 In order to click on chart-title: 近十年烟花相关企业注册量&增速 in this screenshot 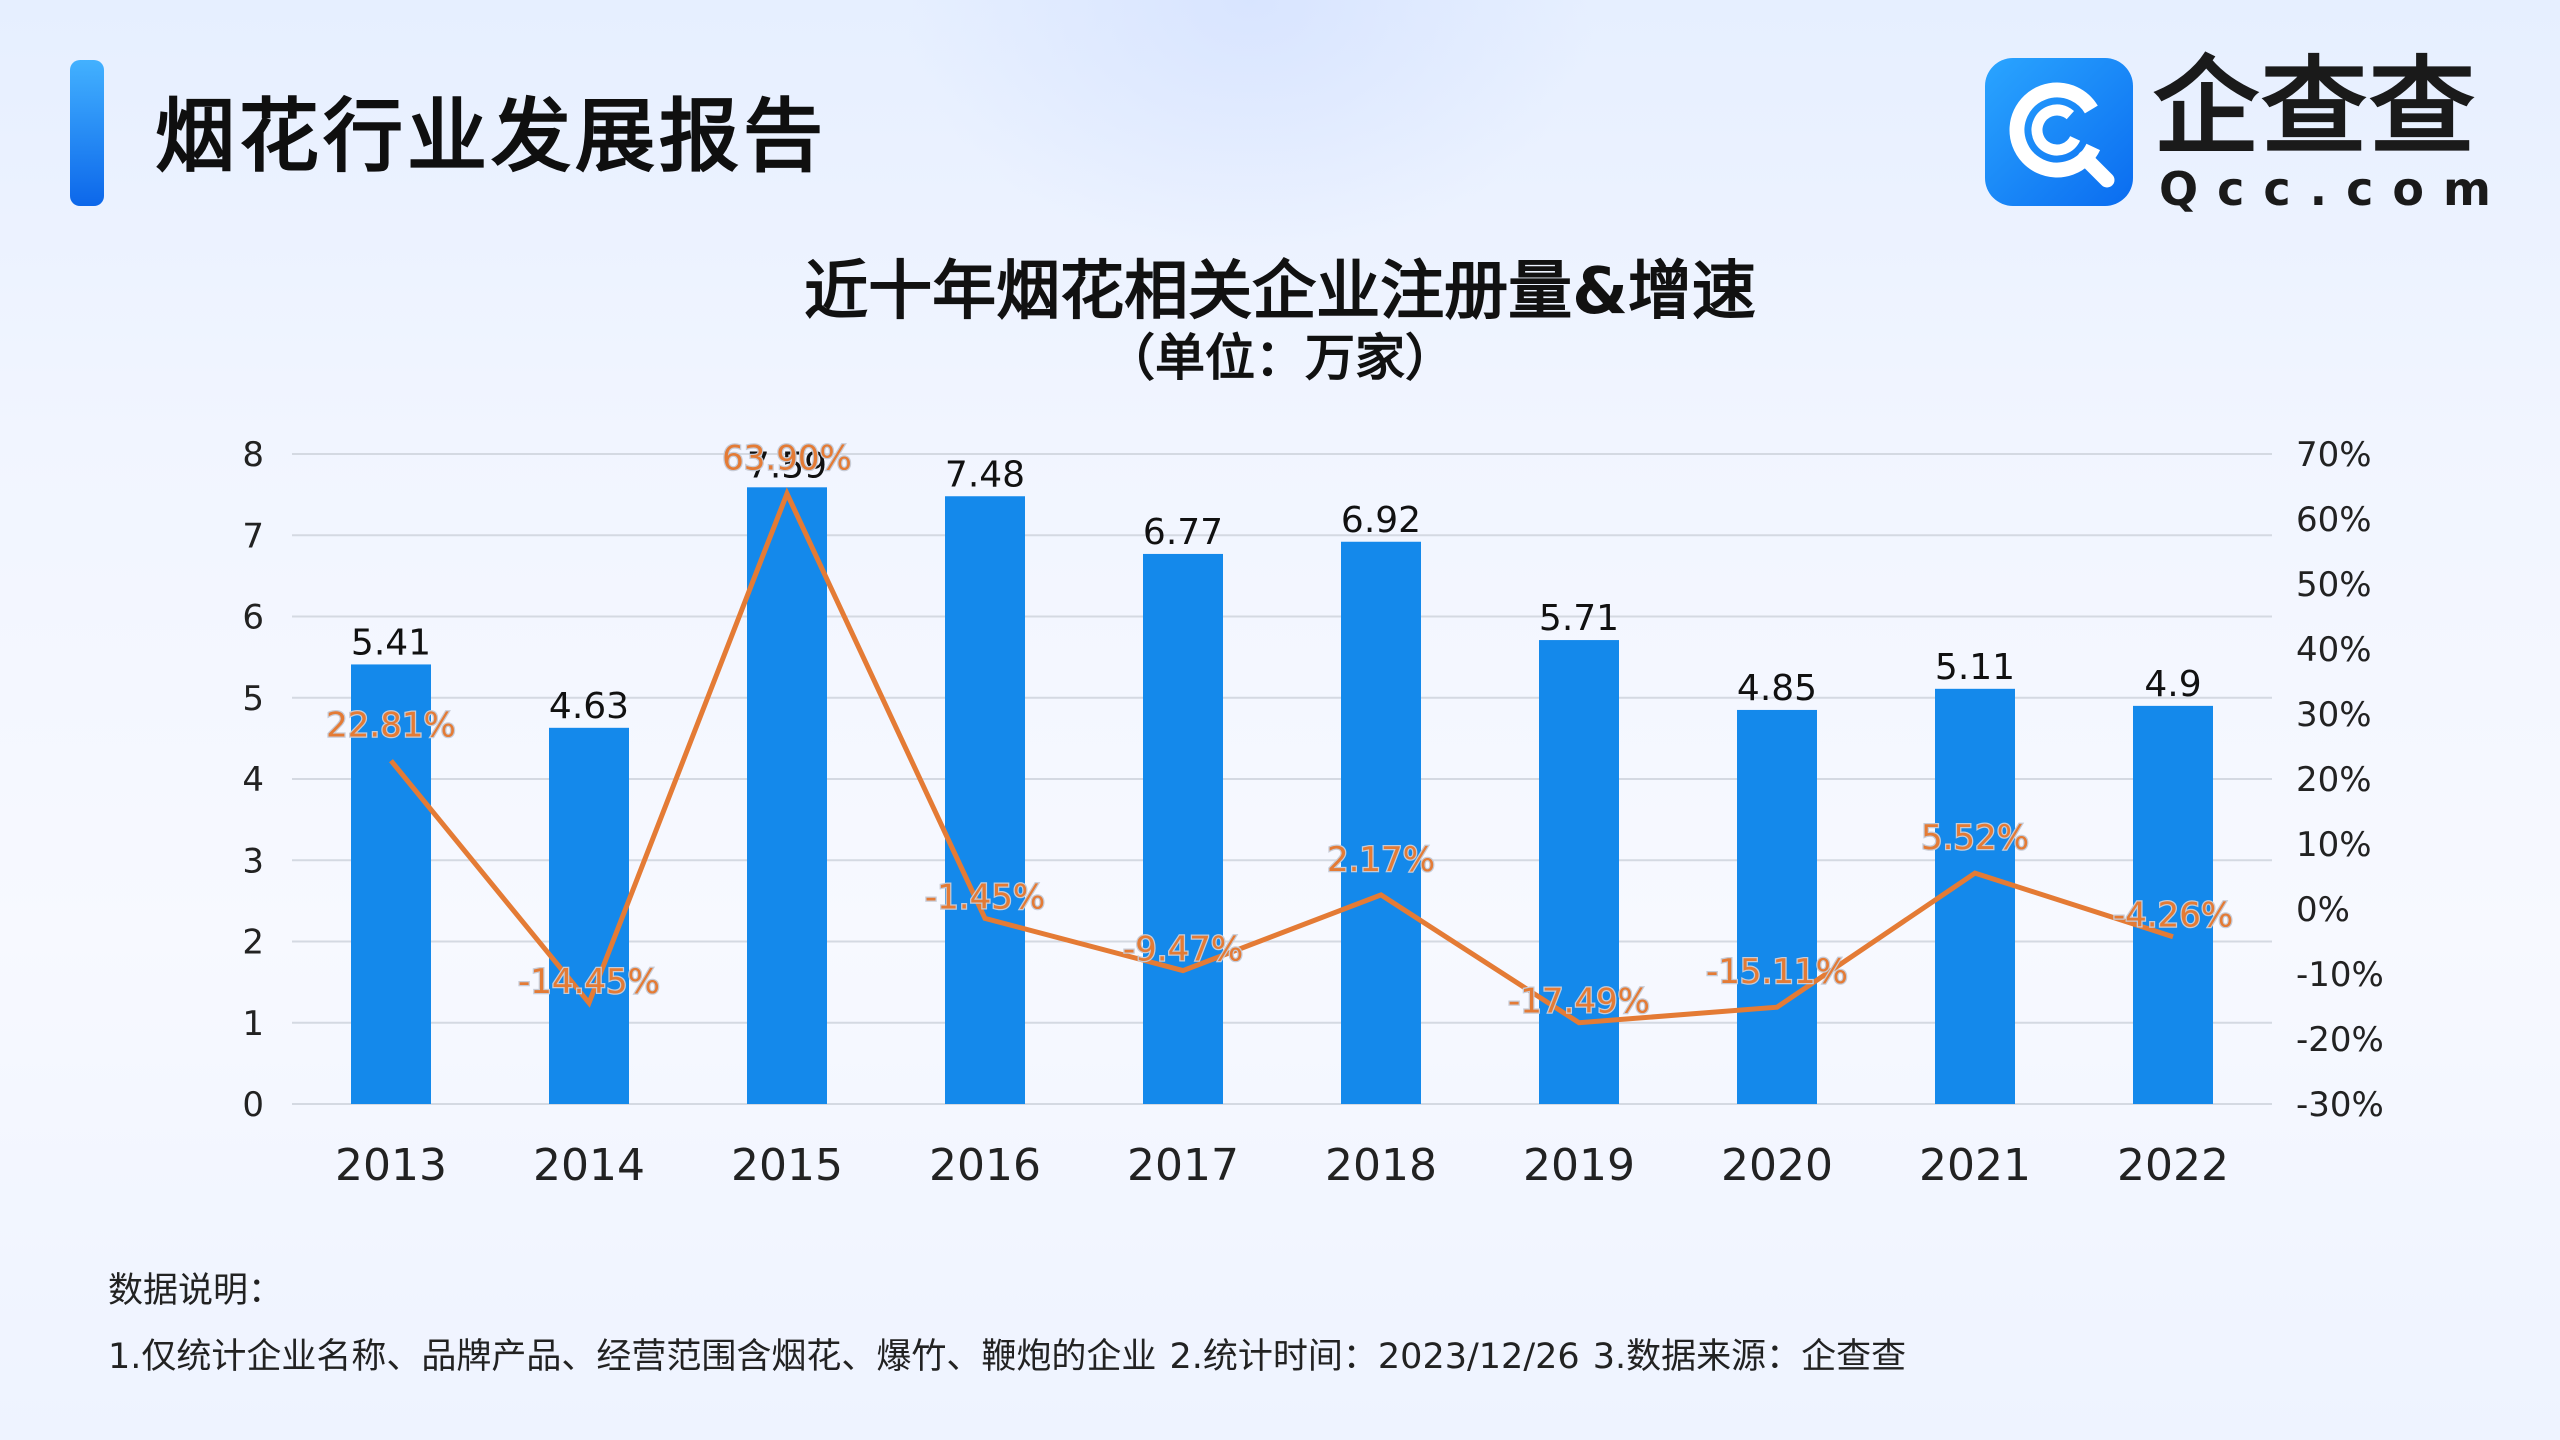, I will do `click(1280, 292)`.